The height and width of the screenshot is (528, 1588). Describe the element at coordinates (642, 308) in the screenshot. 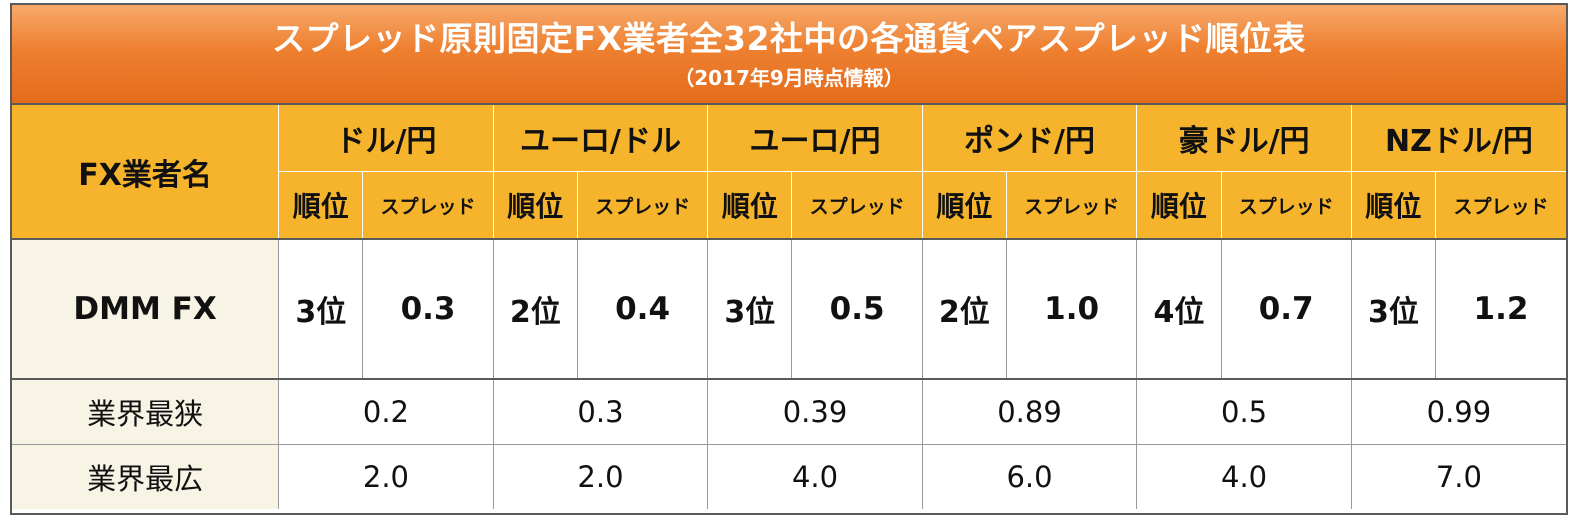

I see `spread-cell: 0.4` at that location.